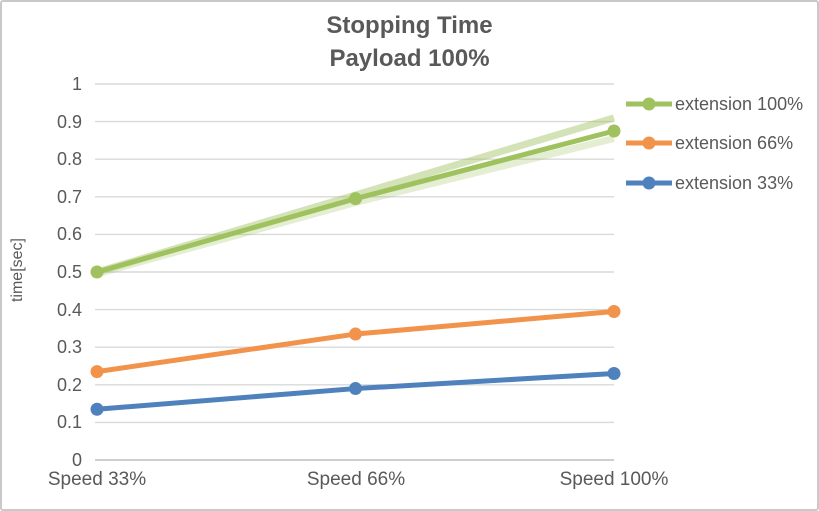  Describe the element at coordinates (409, 58) in the screenshot. I see `chart-title-line2: Payload 100%` at that location.